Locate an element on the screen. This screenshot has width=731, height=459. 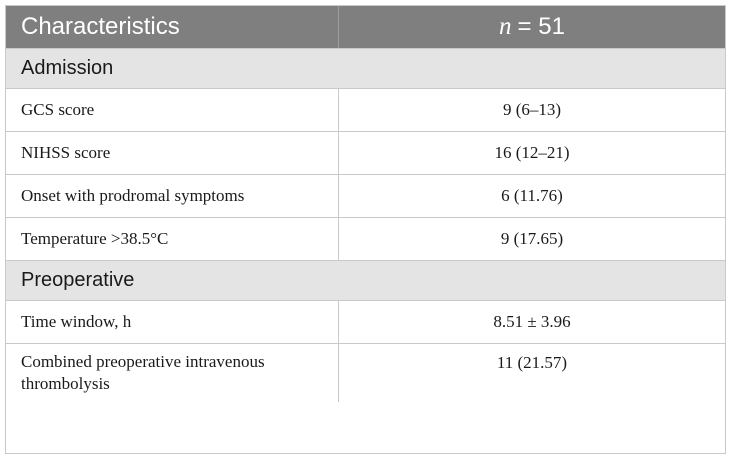
table-row: Temperature >38.5°C 9 (17.65) is located at coordinates (365, 239).